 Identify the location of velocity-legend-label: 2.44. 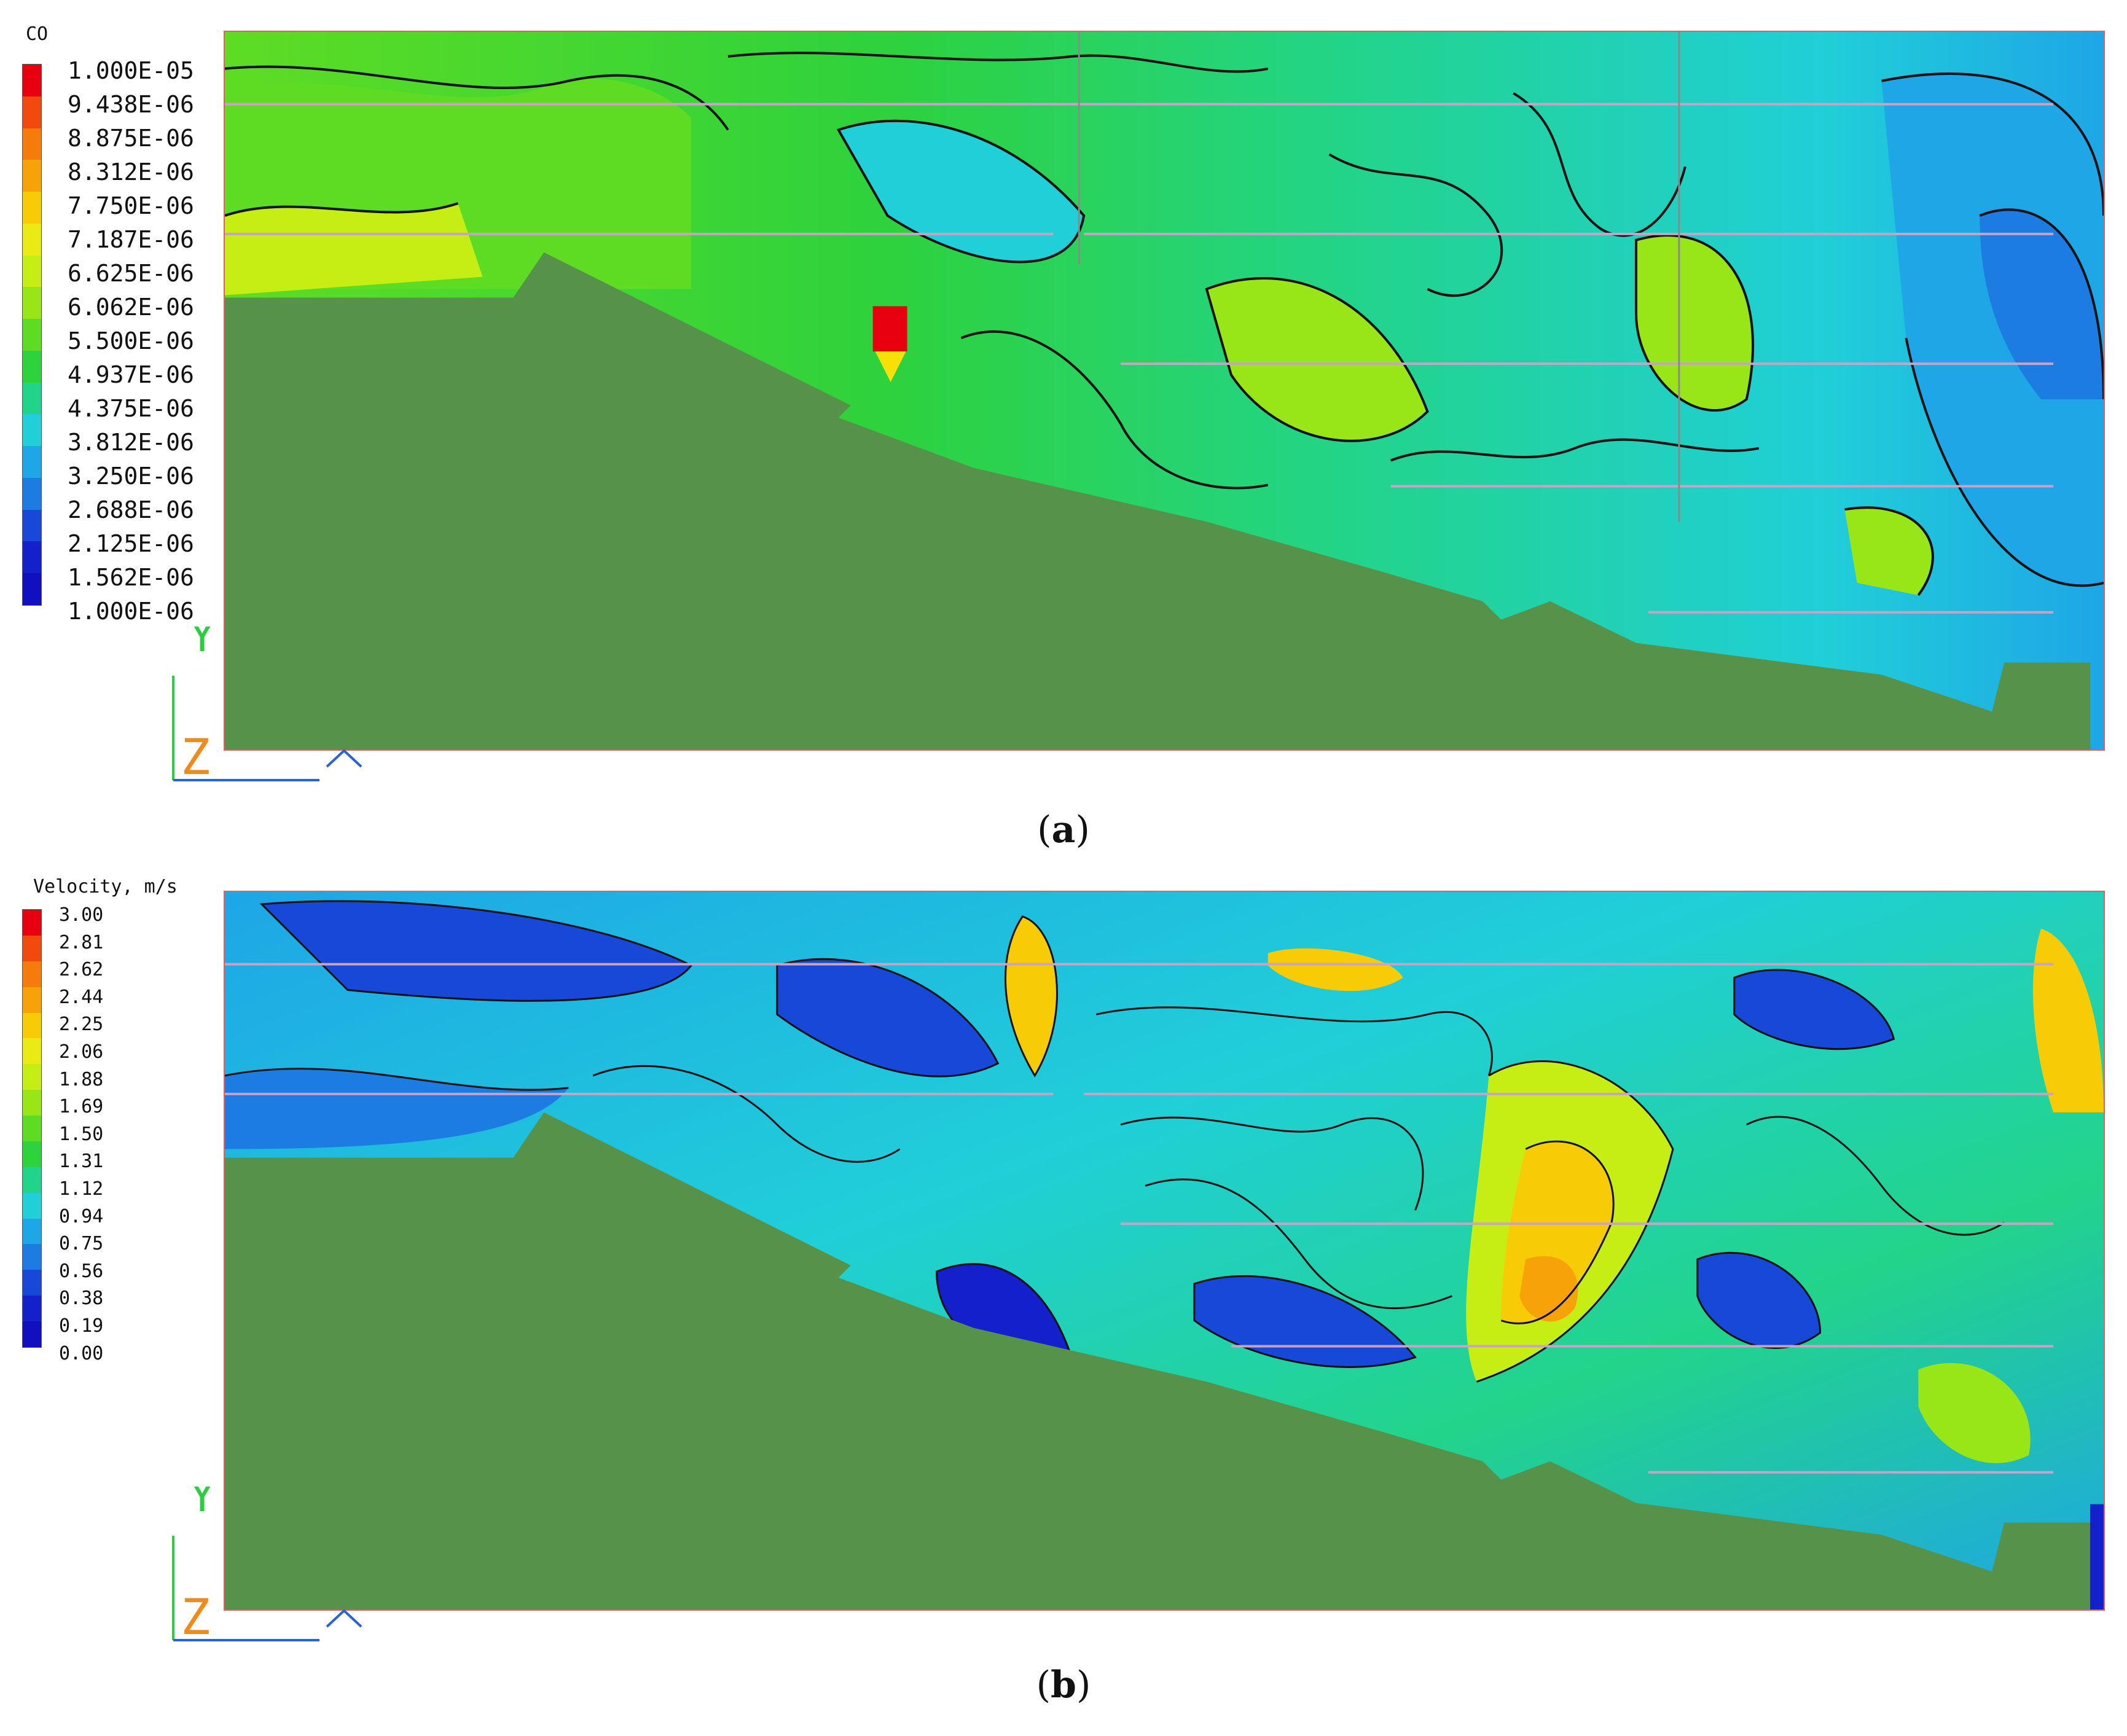
(81, 997).